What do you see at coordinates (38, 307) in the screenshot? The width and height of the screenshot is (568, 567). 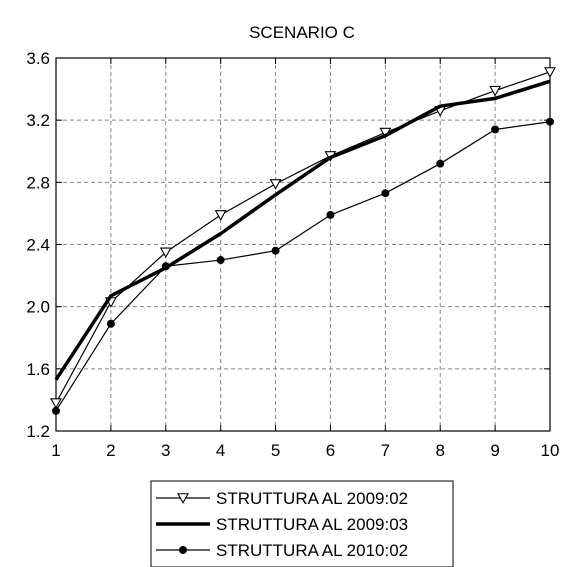 I see `y-tick-label: 2.0` at bounding box center [38, 307].